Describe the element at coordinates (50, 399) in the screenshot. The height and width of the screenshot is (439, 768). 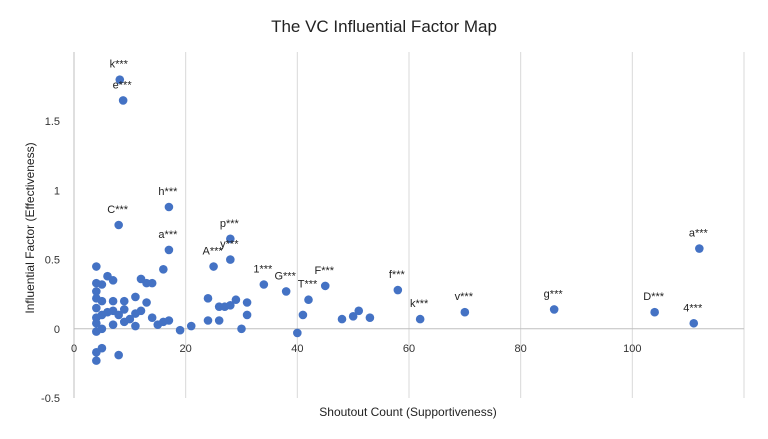
I see `y-tick-label: -0.5` at that location.